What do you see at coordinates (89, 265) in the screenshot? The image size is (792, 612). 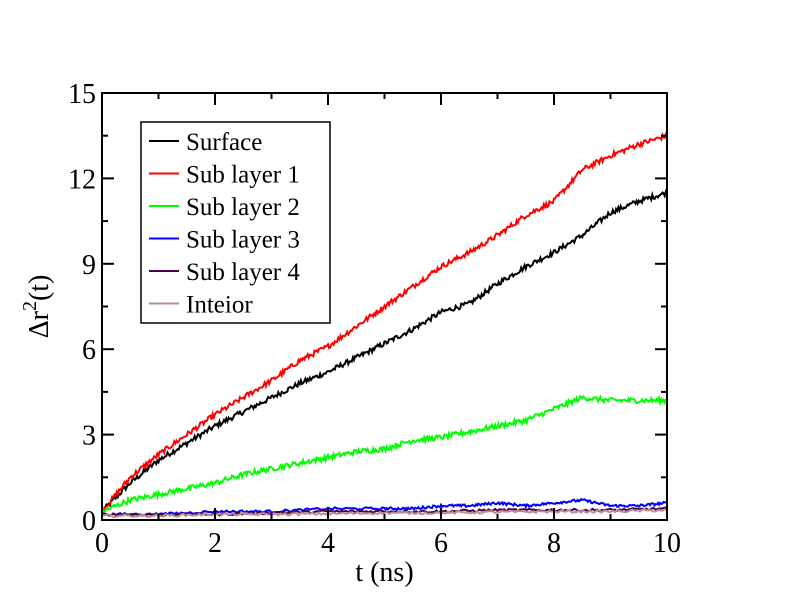 I see `y-tick-label: 9` at bounding box center [89, 265].